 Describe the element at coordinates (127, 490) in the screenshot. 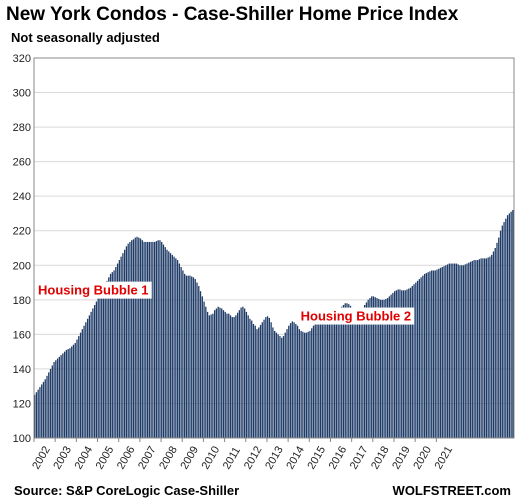

I see `source-note: Source: S&P CoreLogic Case-Shiller` at that location.